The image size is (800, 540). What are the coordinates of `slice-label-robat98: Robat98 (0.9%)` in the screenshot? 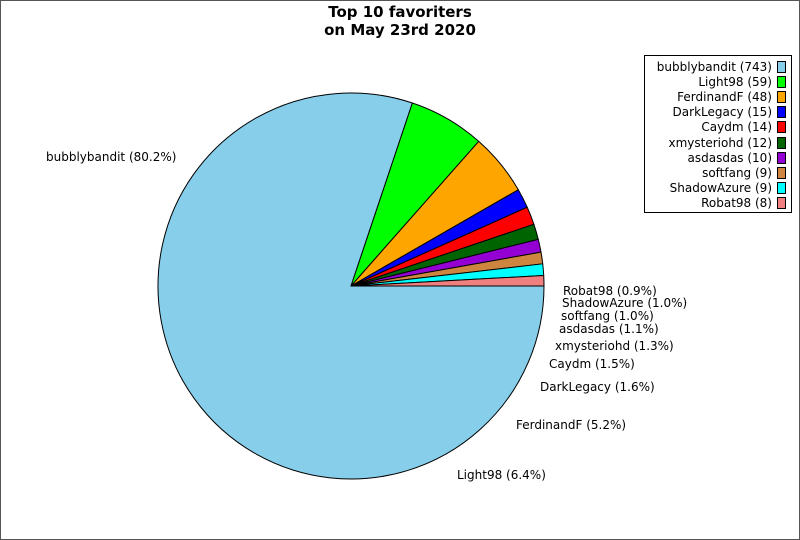 It's located at (610, 291).